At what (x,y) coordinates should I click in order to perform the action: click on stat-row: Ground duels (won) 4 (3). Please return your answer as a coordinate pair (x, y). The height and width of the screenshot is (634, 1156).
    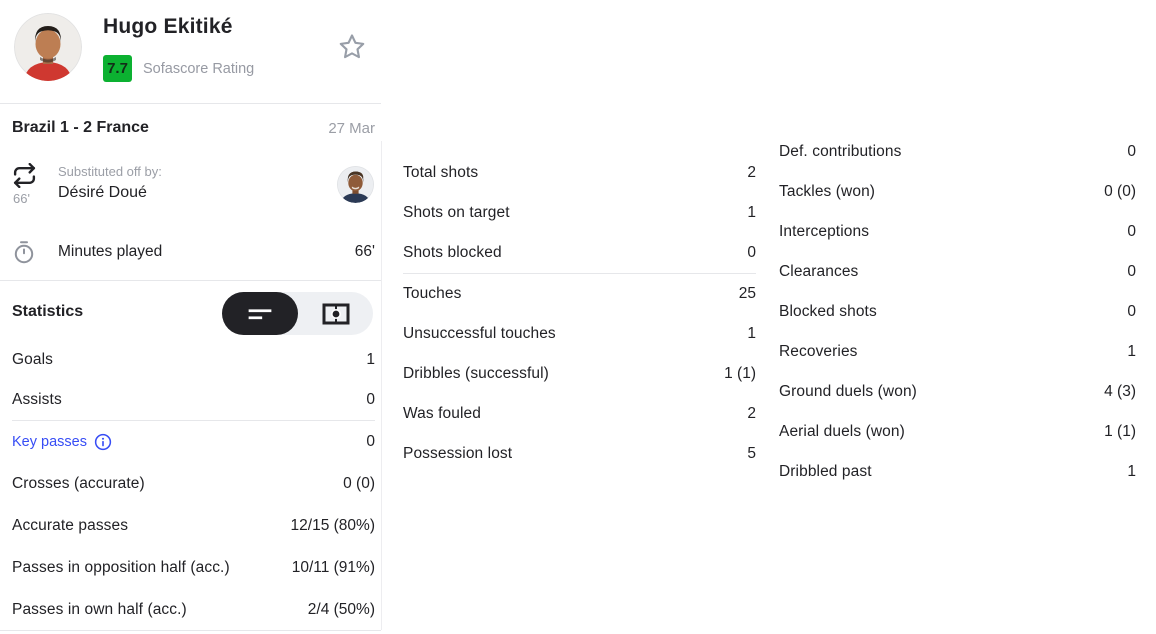
    Looking at the image, I should click on (957, 392).